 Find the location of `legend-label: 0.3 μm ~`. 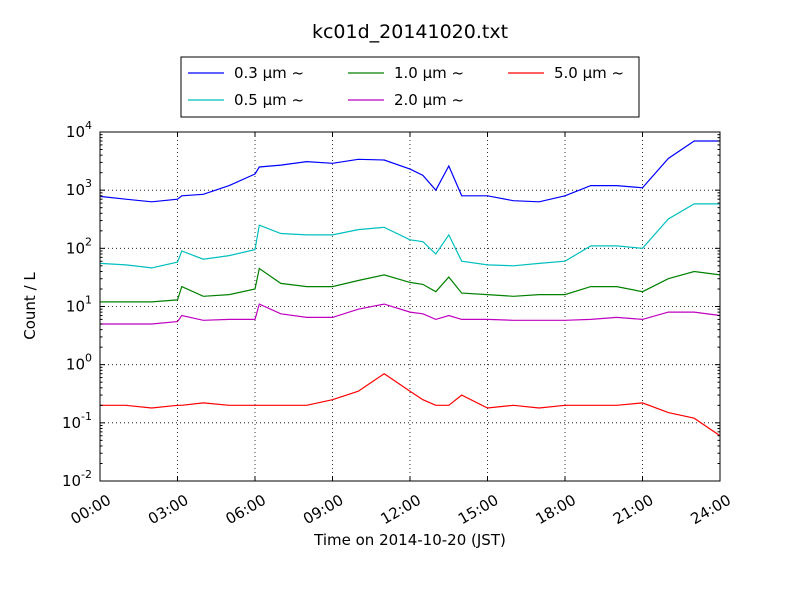

legend-label: 0.3 μm ~ is located at coordinates (269, 73).